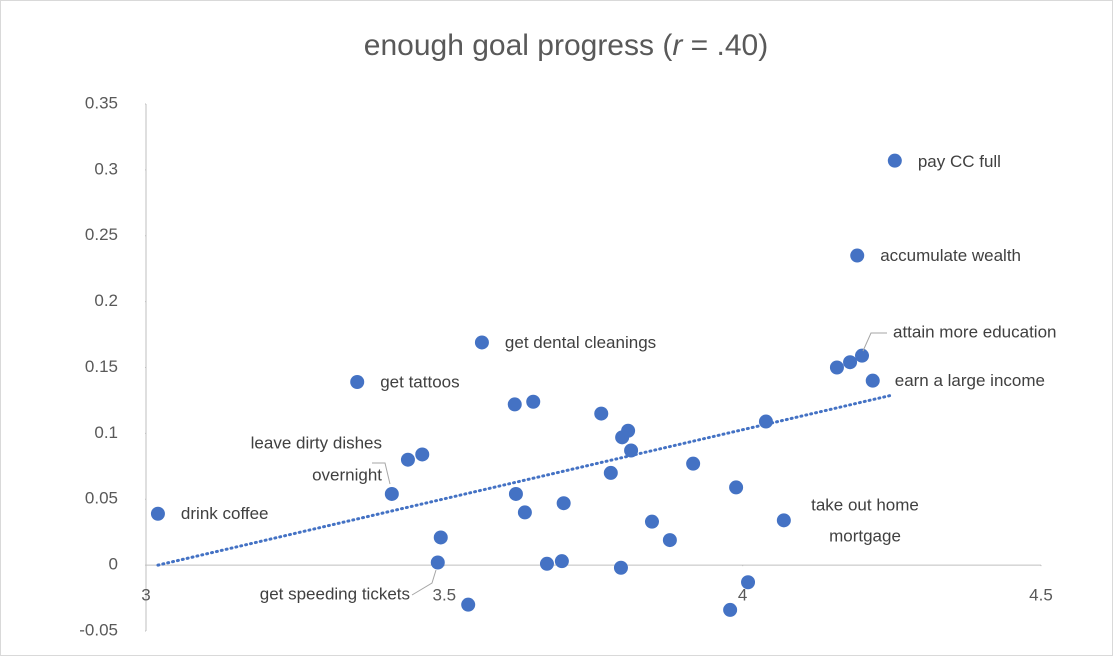  What do you see at coordinates (106, 432) in the screenshot?
I see `y-tick-label: 0.1` at bounding box center [106, 432].